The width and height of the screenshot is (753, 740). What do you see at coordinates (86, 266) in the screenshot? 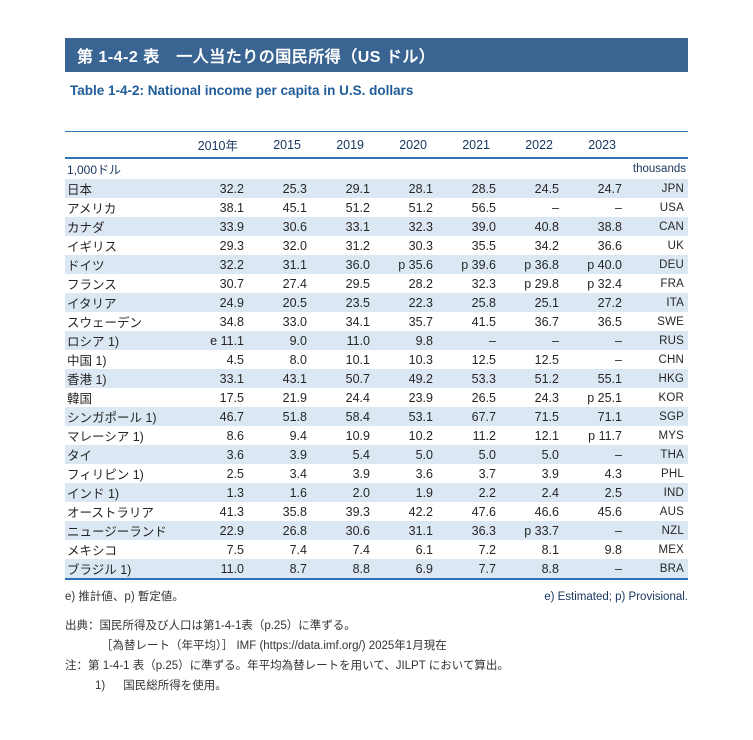
I see `country-name: ドイツ` at bounding box center [86, 266].